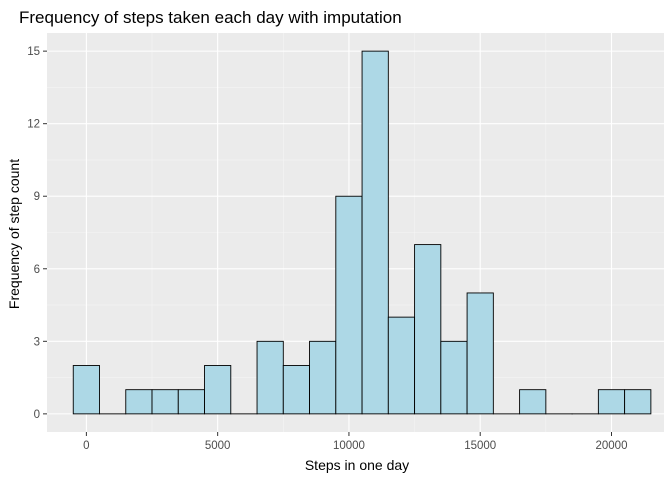 The height and width of the screenshot is (480, 672). I want to click on y-tick-label: 0, so click(37, 415).